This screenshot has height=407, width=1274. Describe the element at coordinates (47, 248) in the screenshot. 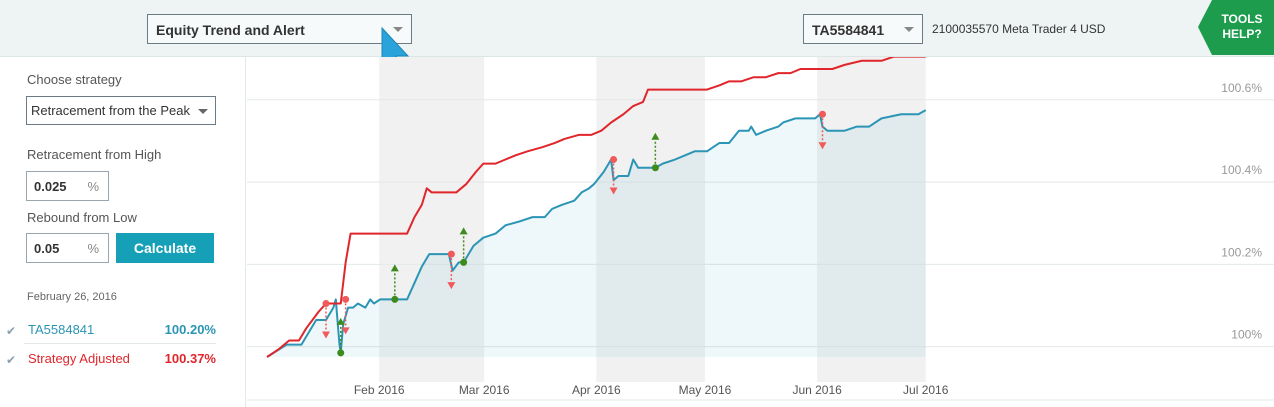

I see `rebound-value: 0.05` at that location.